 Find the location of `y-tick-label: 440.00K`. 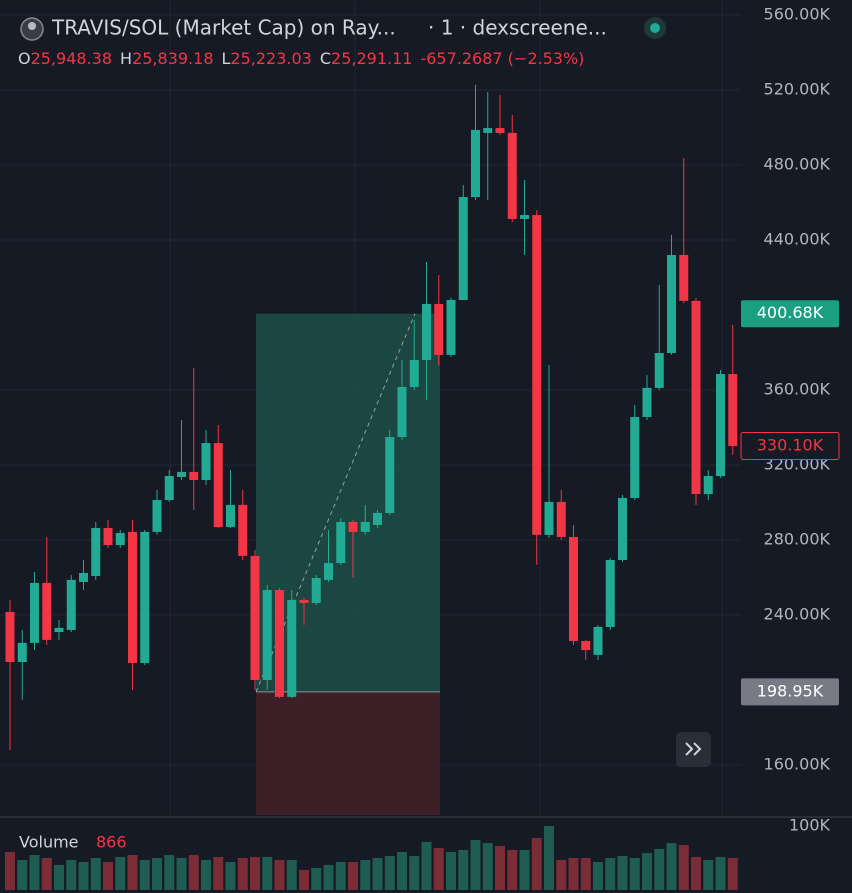

y-tick-label: 440.00K is located at coordinates (797, 238).